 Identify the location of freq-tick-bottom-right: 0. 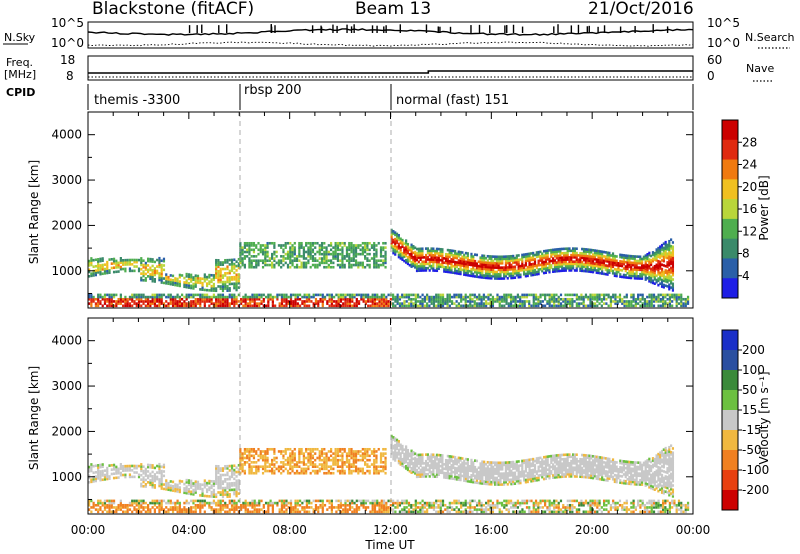
(711, 76).